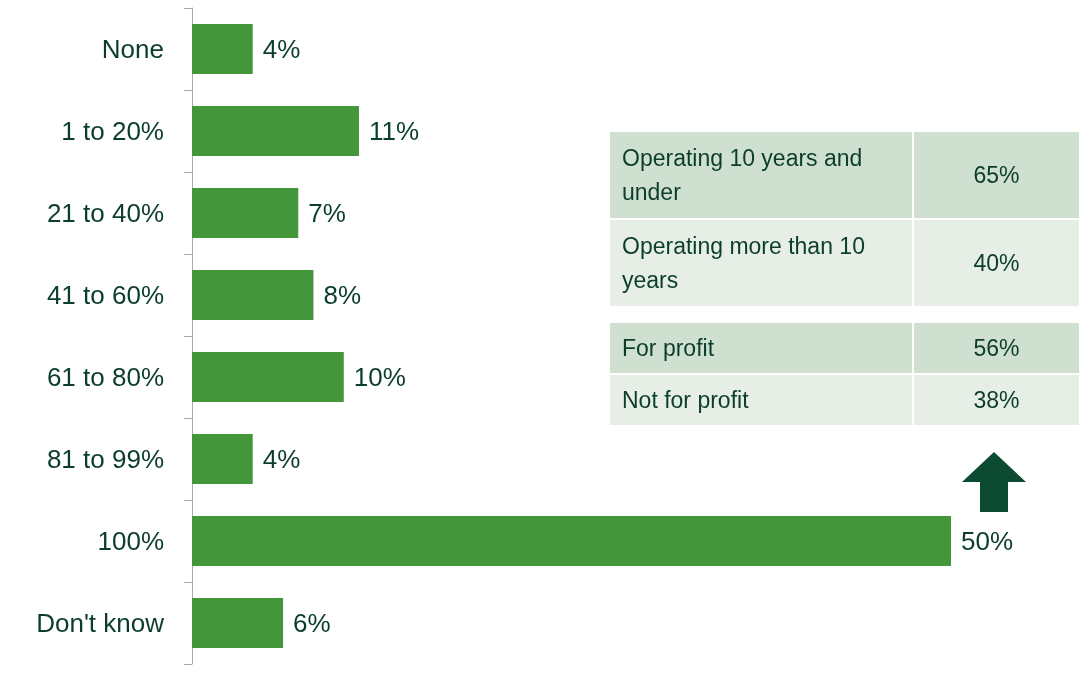 This screenshot has width=1079, height=676. What do you see at coordinates (996, 263) in the screenshot?
I see `text: 40%` at bounding box center [996, 263].